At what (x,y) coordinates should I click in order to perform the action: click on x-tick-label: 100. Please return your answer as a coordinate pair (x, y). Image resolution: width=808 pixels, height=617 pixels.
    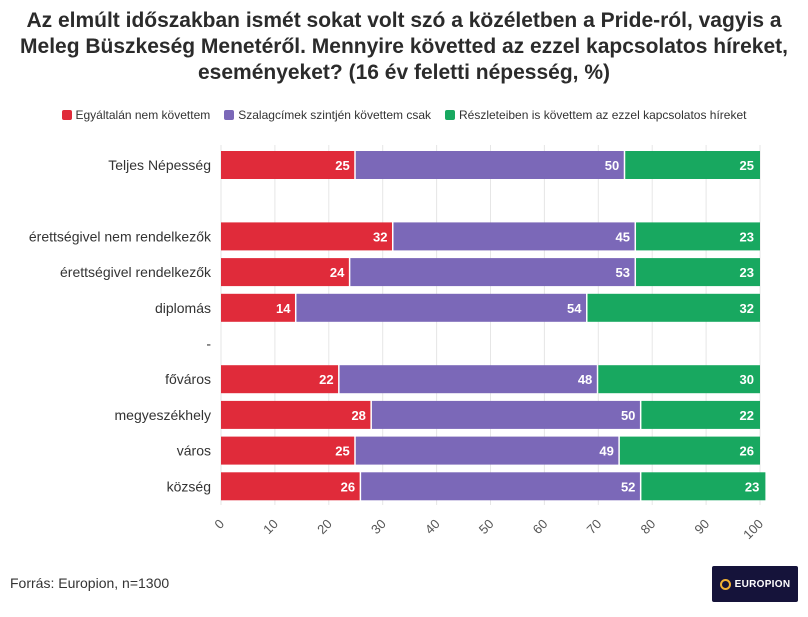
    Looking at the image, I should click on (753, 529).